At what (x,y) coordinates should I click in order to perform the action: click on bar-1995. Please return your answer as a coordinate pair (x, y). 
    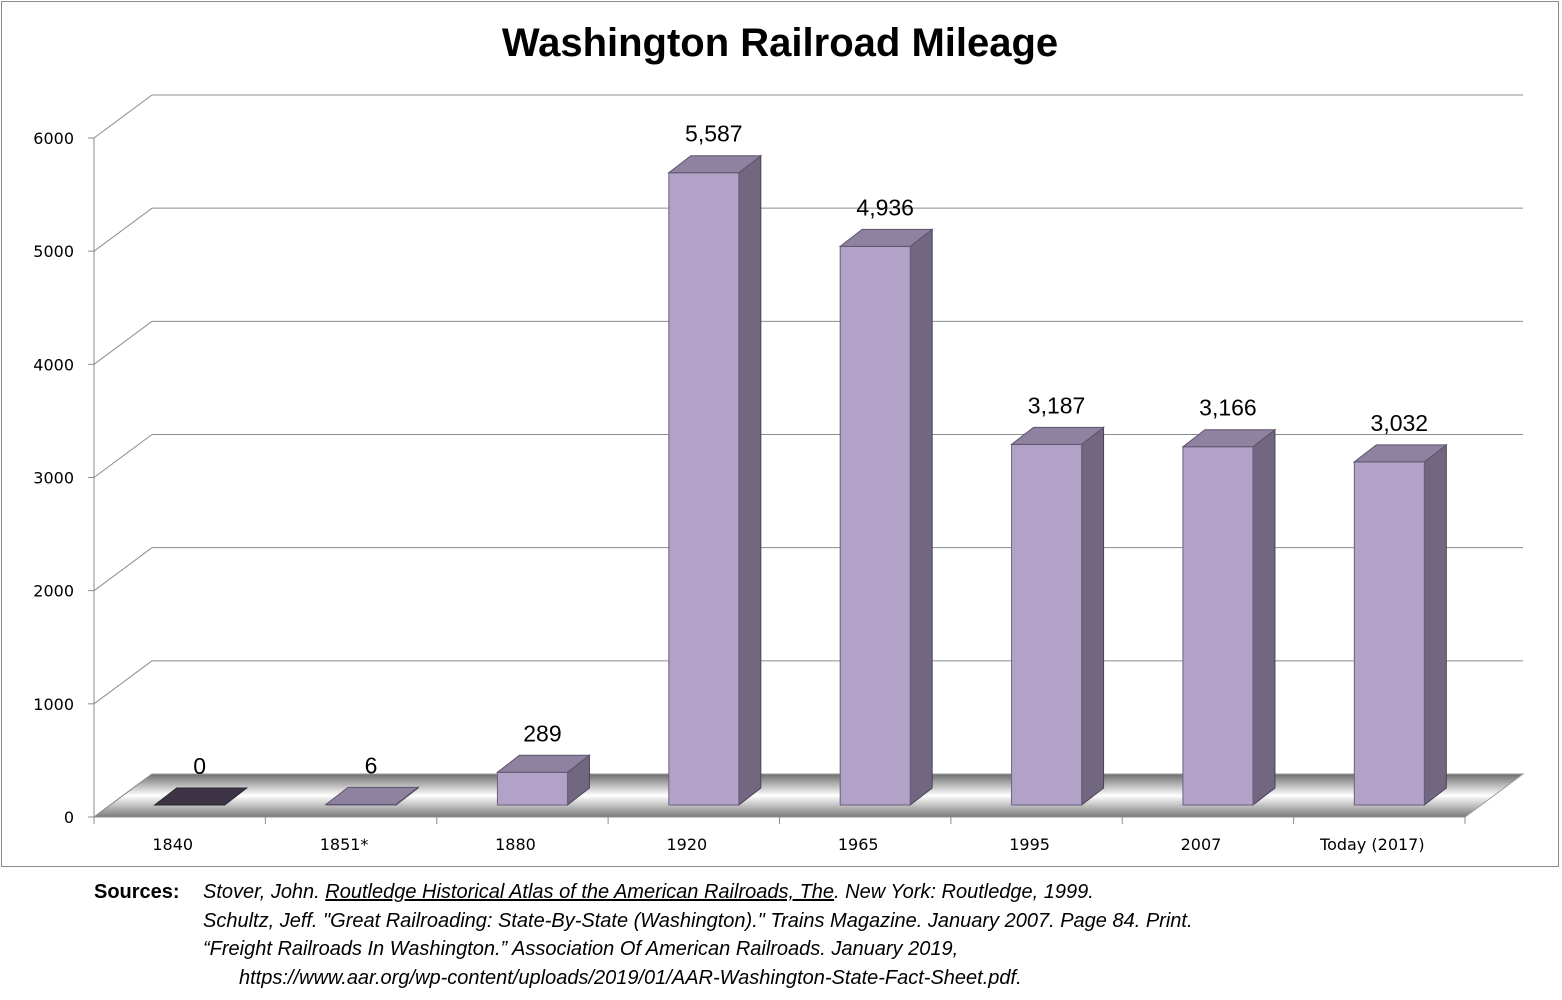
    Looking at the image, I should click on (1058, 616).